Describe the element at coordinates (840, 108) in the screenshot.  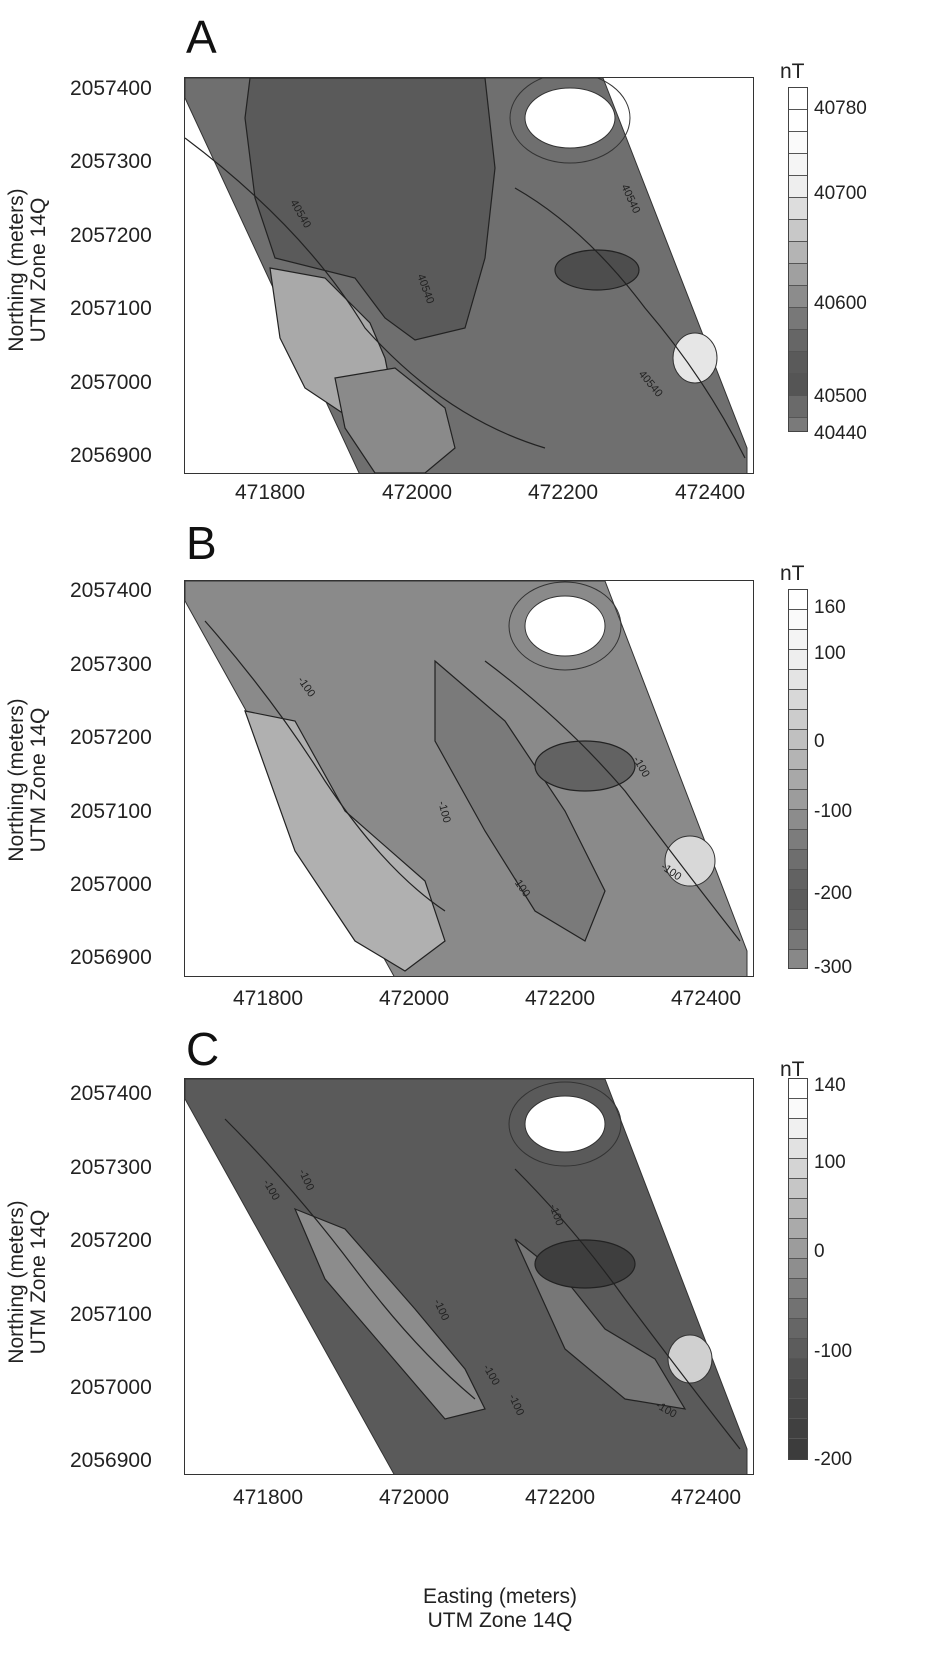
I see `colorbar-tick: 40780` at that location.